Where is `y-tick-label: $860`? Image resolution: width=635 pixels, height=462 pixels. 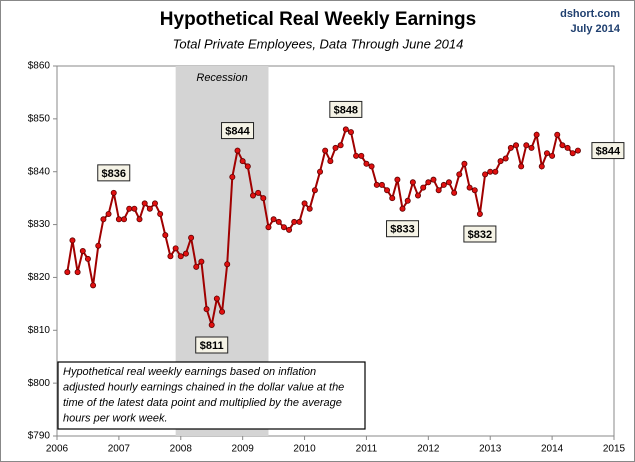 y-tick-label: $860 is located at coordinates (39, 66).